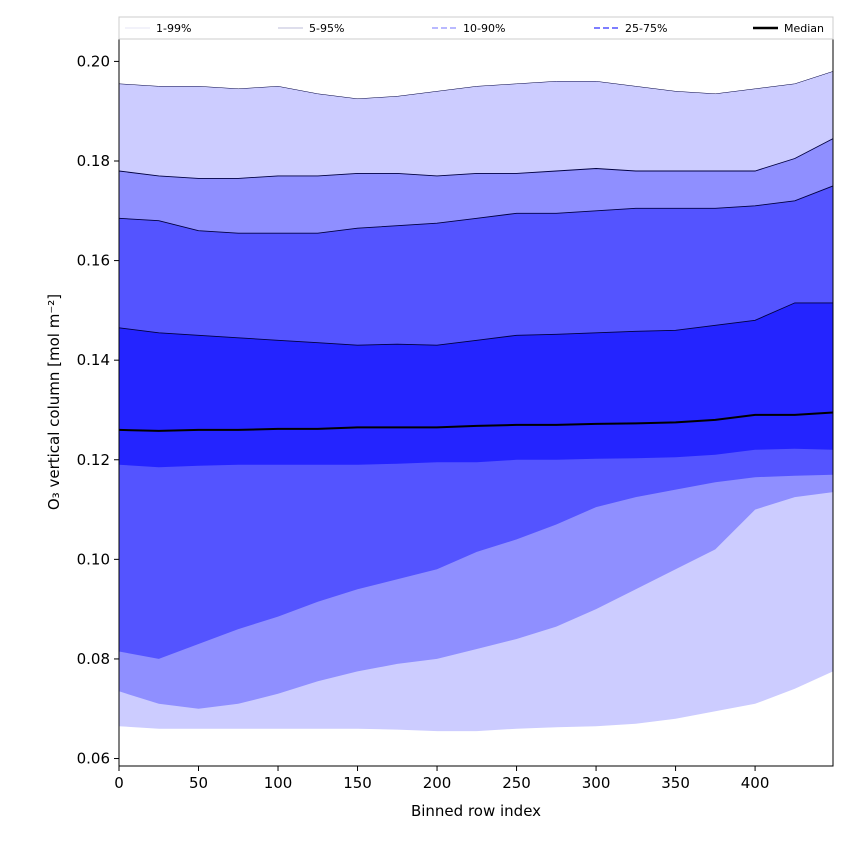  What do you see at coordinates (93, 360) in the screenshot?
I see `y-tick-label: 0.14` at bounding box center [93, 360].